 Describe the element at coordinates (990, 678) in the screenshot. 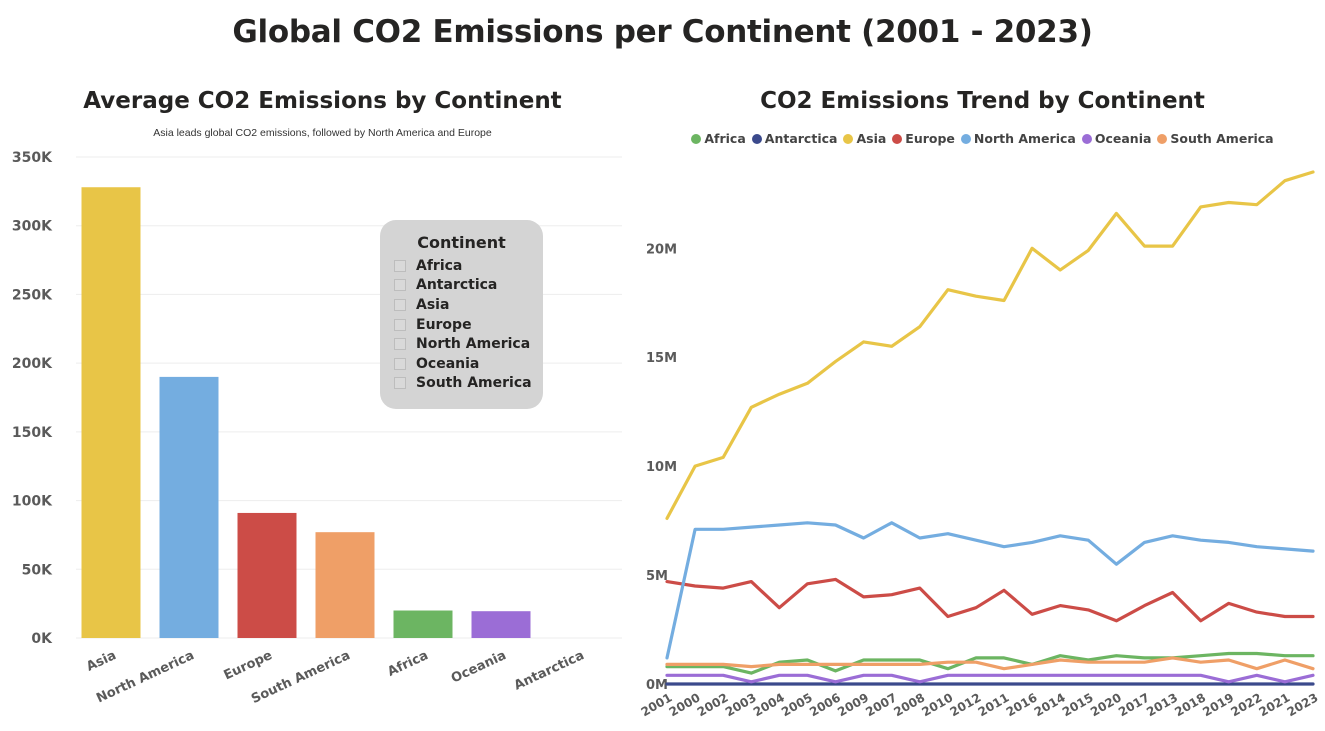

I see `line-series-oceania` at that location.